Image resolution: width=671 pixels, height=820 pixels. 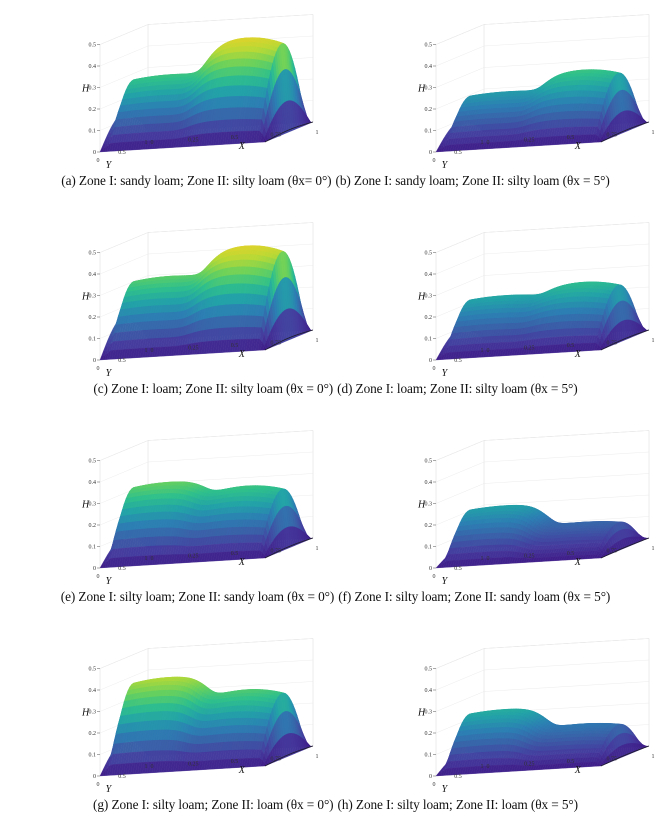 I want to click on h-axis-f: 0 0.1 0.2 0.3 0.4 0.5 H, so click(x=426, y=515).